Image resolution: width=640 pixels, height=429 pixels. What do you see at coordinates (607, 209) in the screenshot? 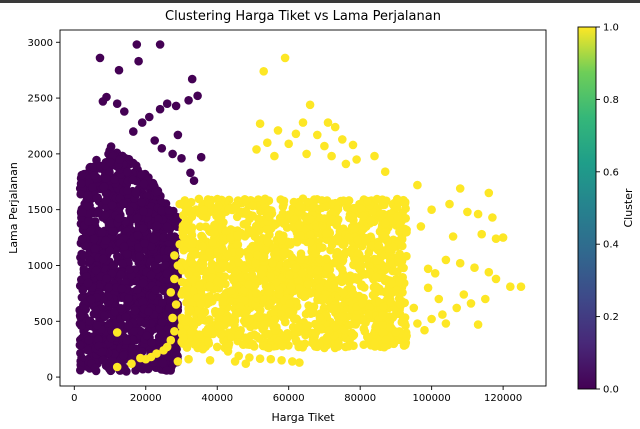
I see `colorbar-ticks: 0.0 0.2 0.4 0.6 0.8 1.0` at bounding box center [607, 209].